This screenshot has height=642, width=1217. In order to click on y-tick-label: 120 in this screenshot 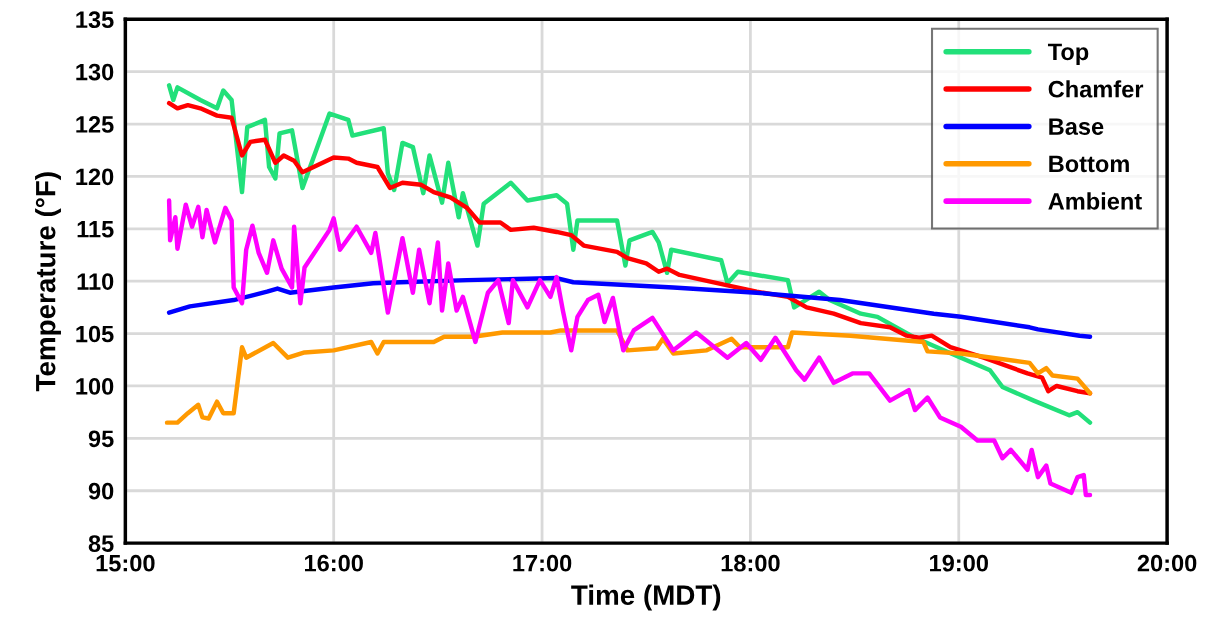, I will do `click(95, 177)`.